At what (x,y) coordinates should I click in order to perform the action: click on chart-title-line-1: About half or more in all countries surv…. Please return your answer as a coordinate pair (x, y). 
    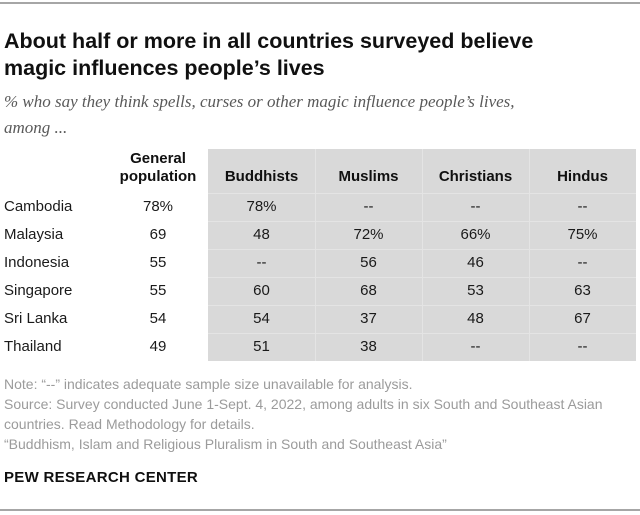
    Looking at the image, I should click on (269, 41).